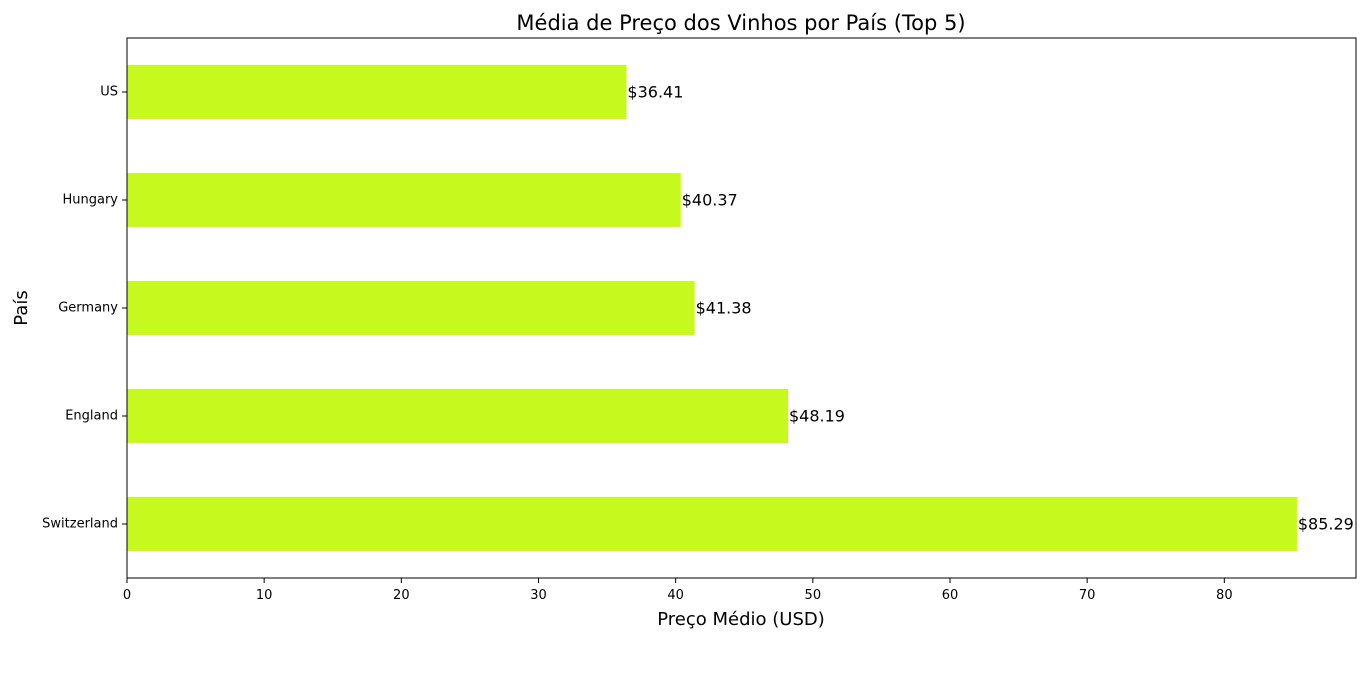 This screenshot has width=1366, height=677. Describe the element at coordinates (80, 524) in the screenshot. I see `y-tick-label: Switzerland` at that location.